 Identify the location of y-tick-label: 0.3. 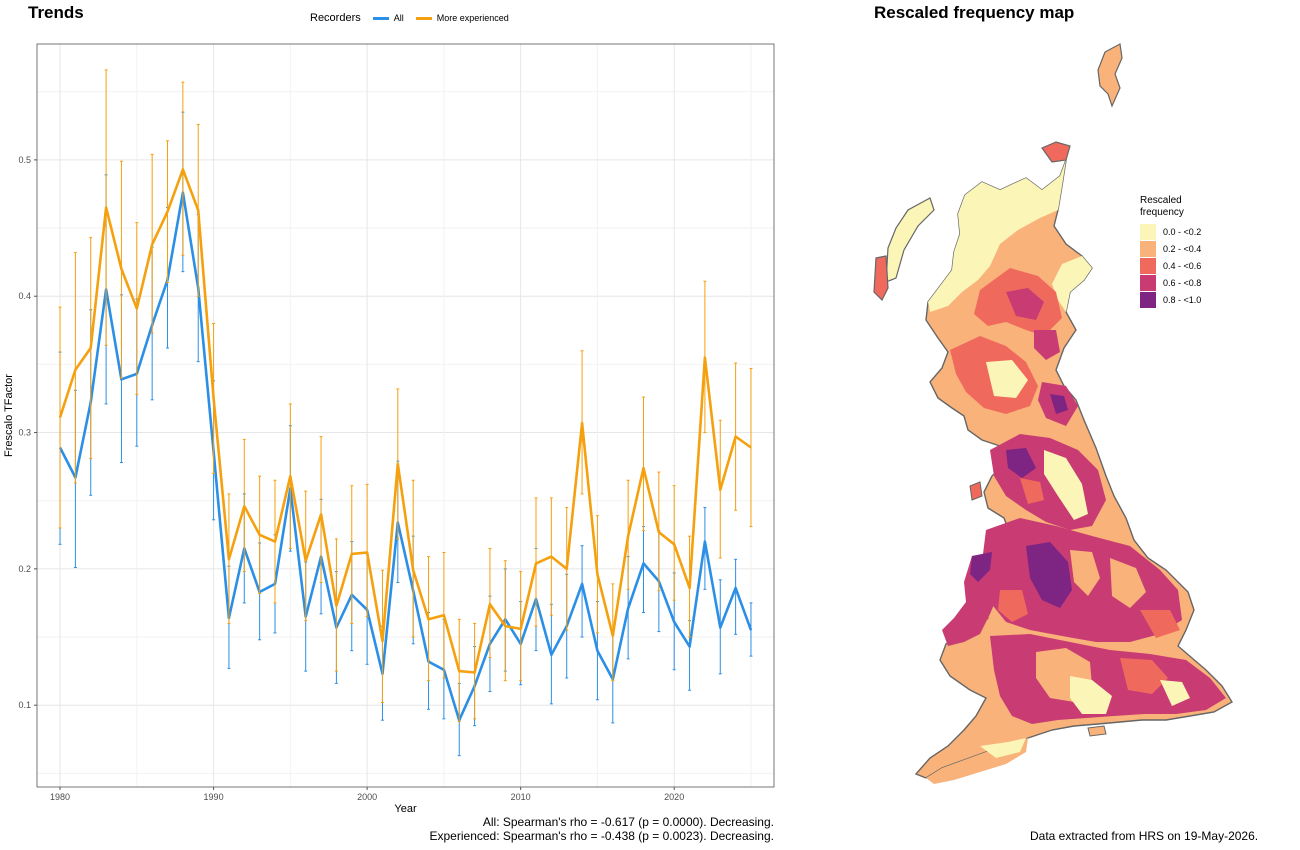
(24, 433).